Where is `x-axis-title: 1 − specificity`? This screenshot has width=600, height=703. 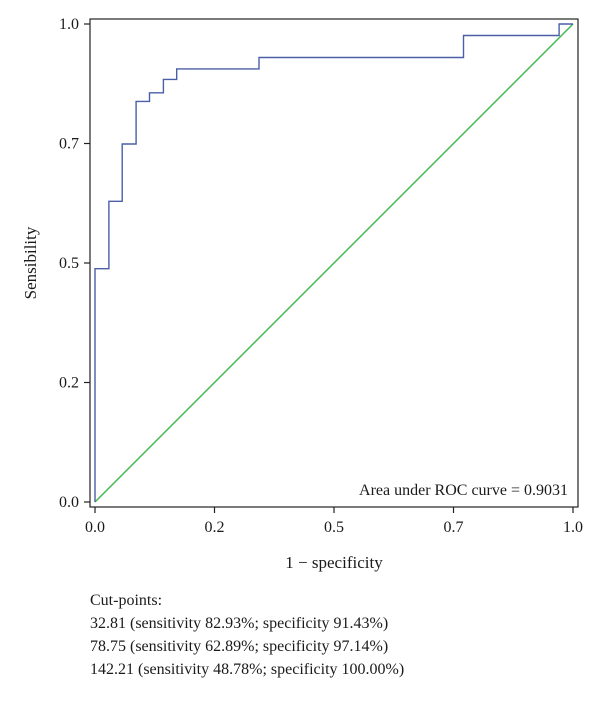
x-axis-title: 1 − specificity is located at coordinates (334, 562).